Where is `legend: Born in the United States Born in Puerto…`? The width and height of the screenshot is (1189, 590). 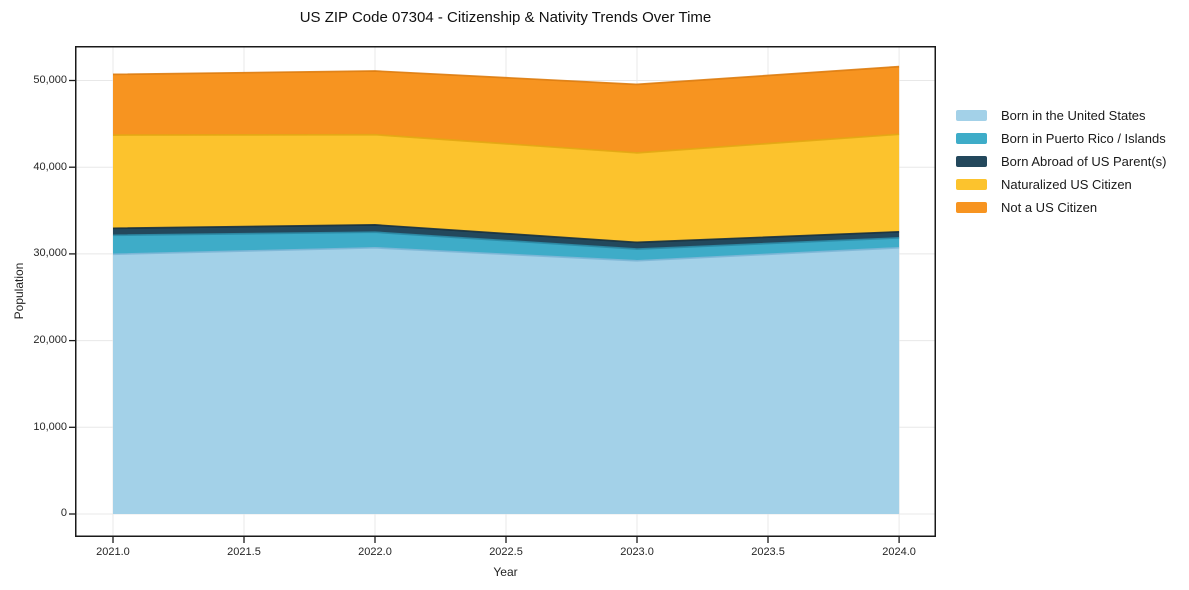
legend: Born in the United States Born in Puerto… is located at coordinates (1061, 161).